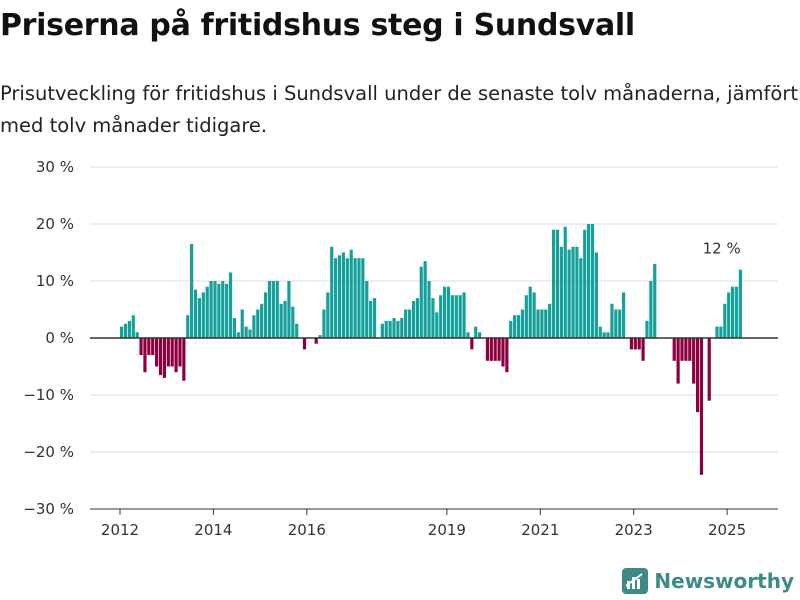 The image size is (800, 600). I want to click on y-tick-label: 20 %, so click(55, 224).